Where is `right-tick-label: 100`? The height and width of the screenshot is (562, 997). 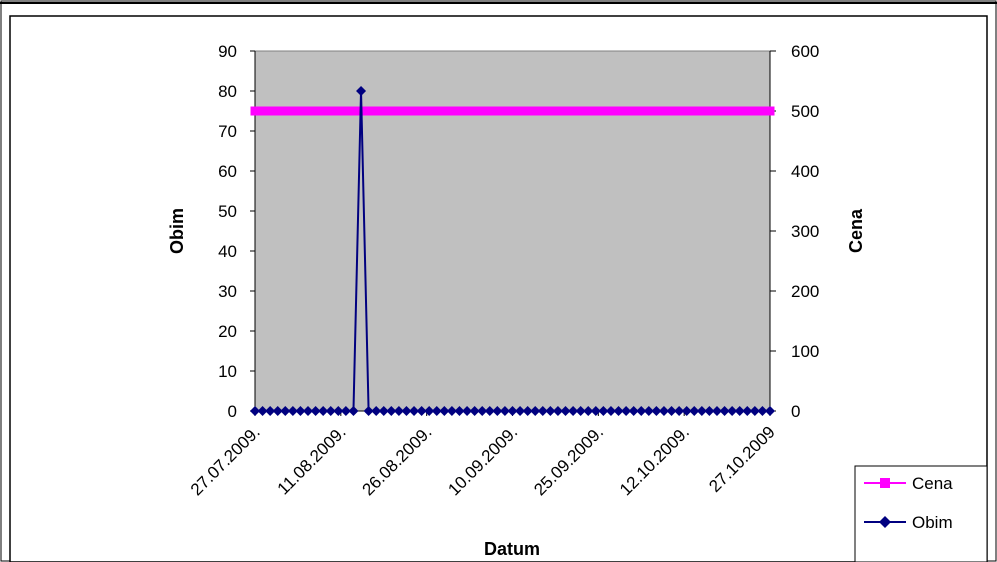
right-tick-label: 100 is located at coordinates (805, 351).